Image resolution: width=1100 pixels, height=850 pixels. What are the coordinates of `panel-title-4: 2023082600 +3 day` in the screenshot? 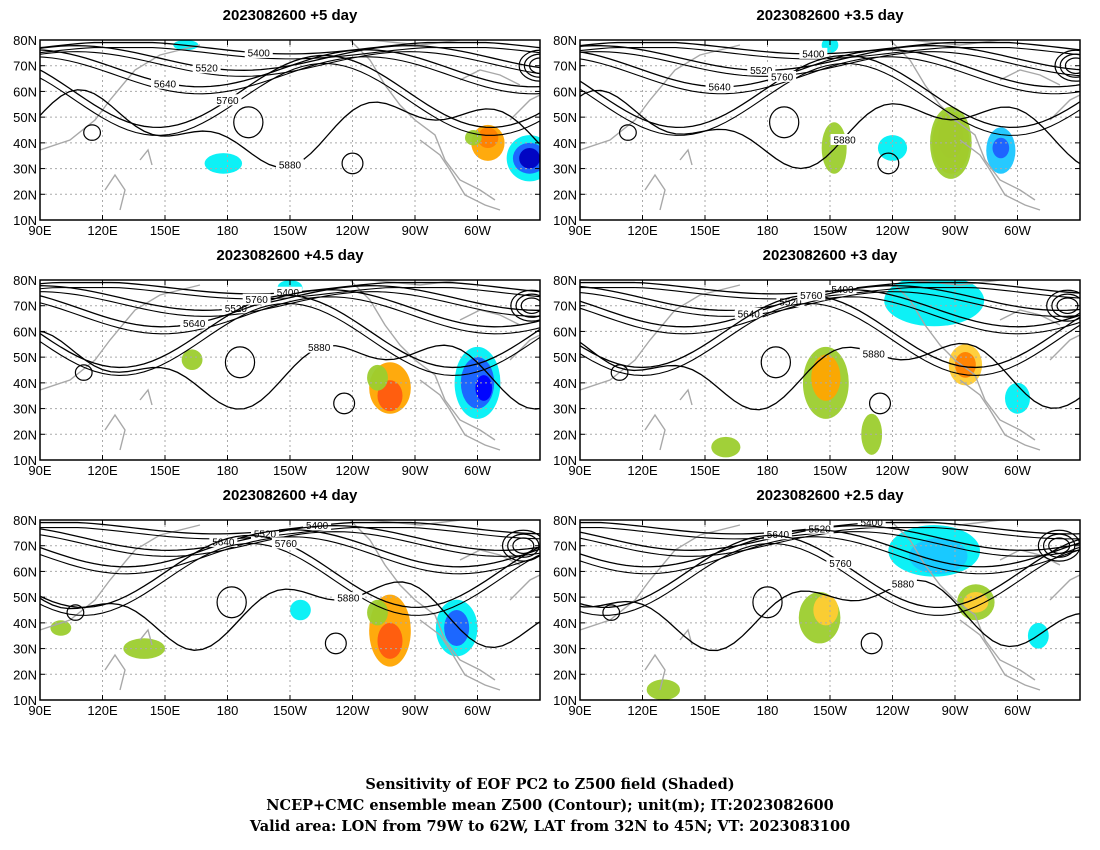 It's located at (830, 255).